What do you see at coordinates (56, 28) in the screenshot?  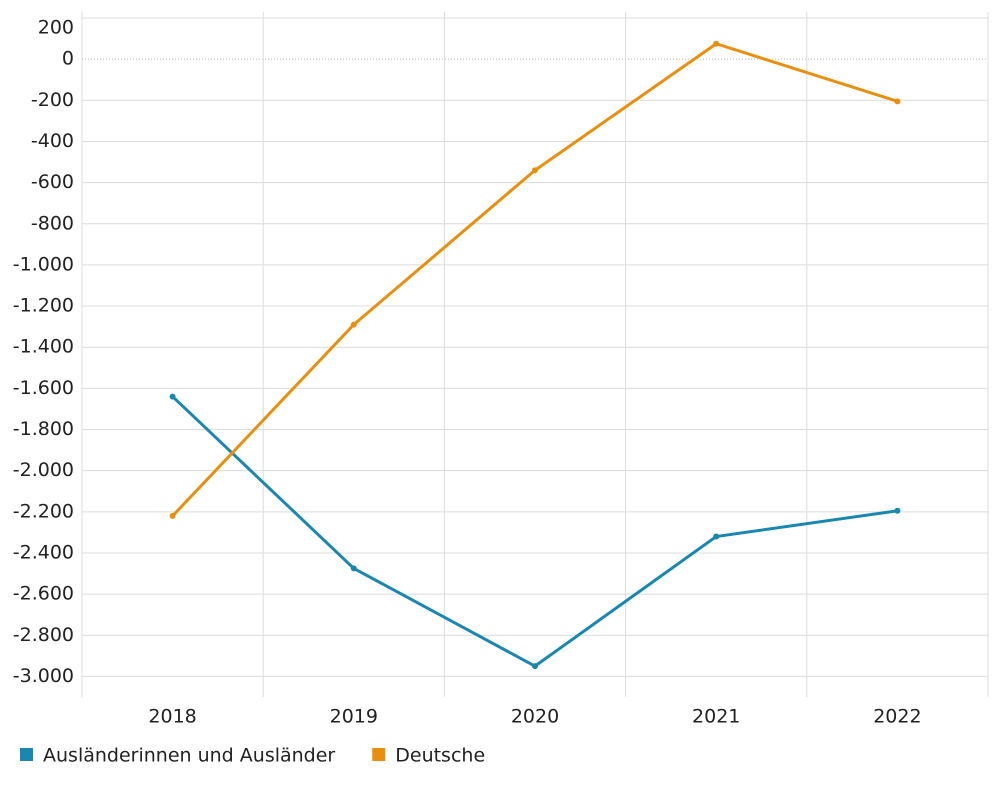 I see `y-tick-label: 200` at bounding box center [56, 28].